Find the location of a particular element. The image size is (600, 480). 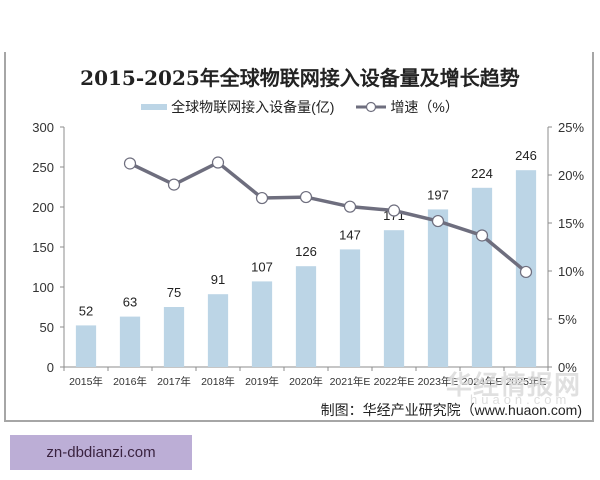

x-tick-label: 2019年 is located at coordinates (262, 381).